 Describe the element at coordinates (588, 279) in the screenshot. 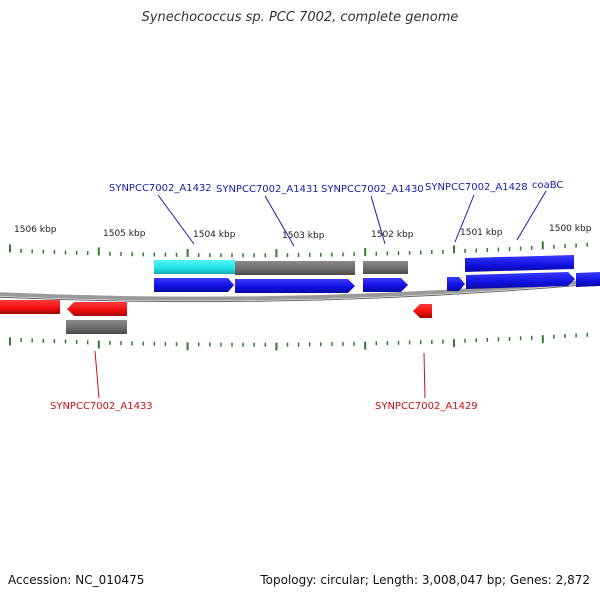

I see `gene-right-upper` at that location.